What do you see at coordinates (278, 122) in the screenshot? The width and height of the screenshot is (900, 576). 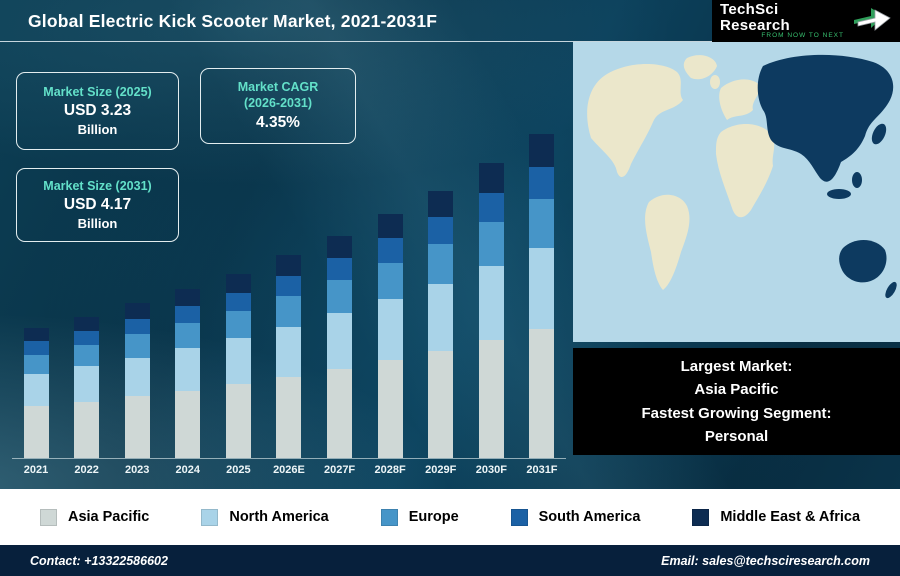 I see `market-cagr-value: 4.35%` at bounding box center [278, 122].